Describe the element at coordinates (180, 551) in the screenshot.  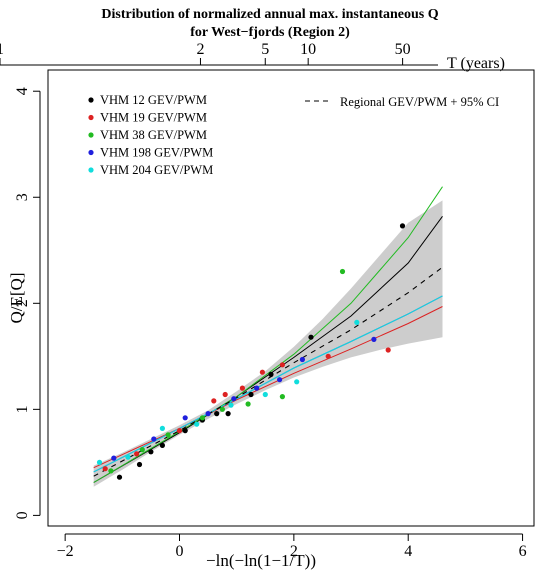
I see `x-tick-label: 0` at that location.